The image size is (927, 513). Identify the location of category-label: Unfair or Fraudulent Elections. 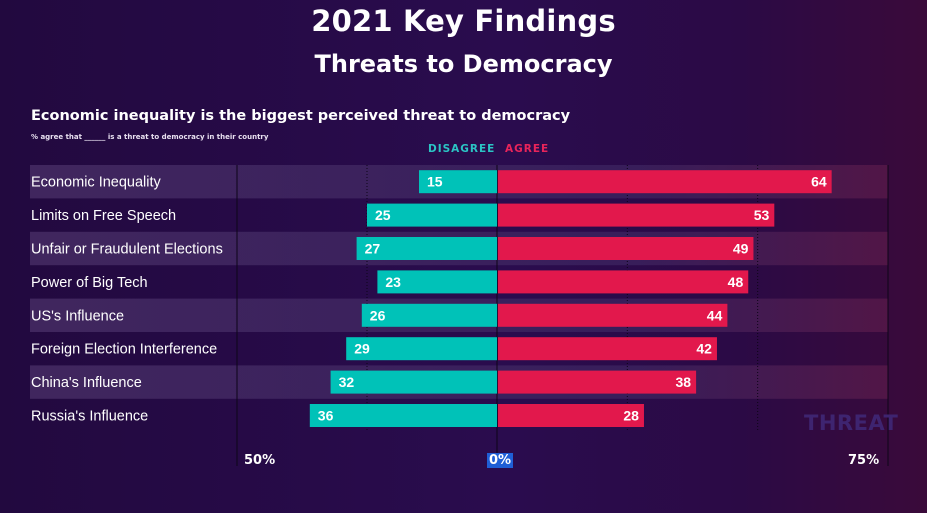
(127, 250).